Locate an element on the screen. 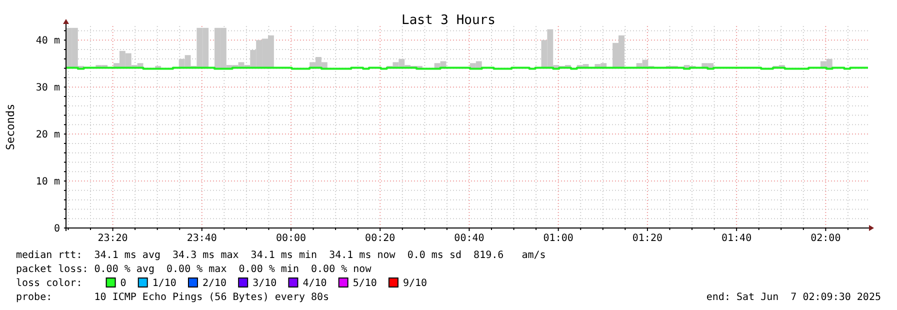  x-tick-label: 00:00 is located at coordinates (291, 238).